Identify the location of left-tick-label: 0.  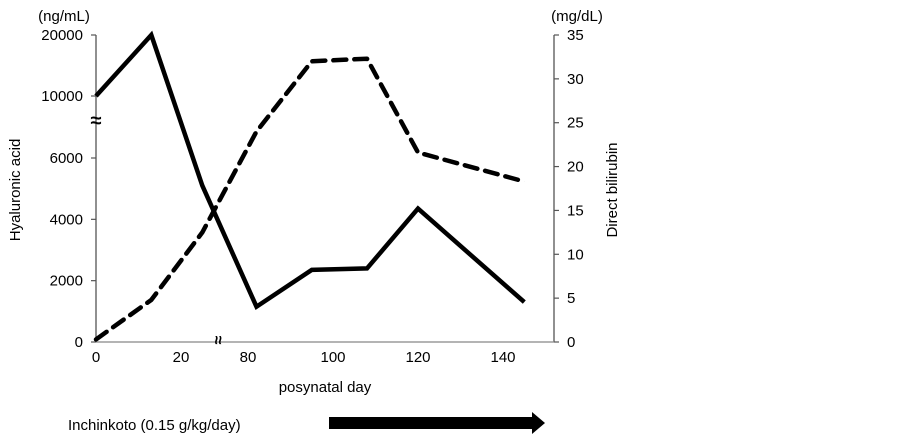
(79, 342).